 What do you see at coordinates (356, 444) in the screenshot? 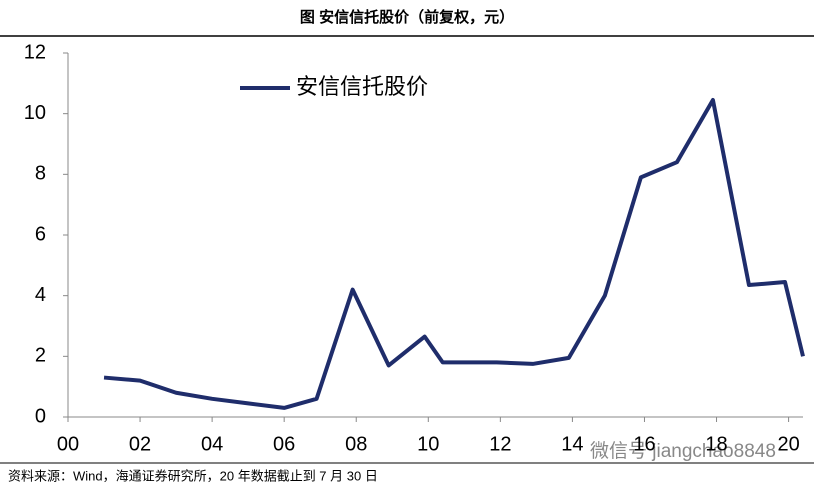
I see `x-tick-label: 08` at bounding box center [356, 444].